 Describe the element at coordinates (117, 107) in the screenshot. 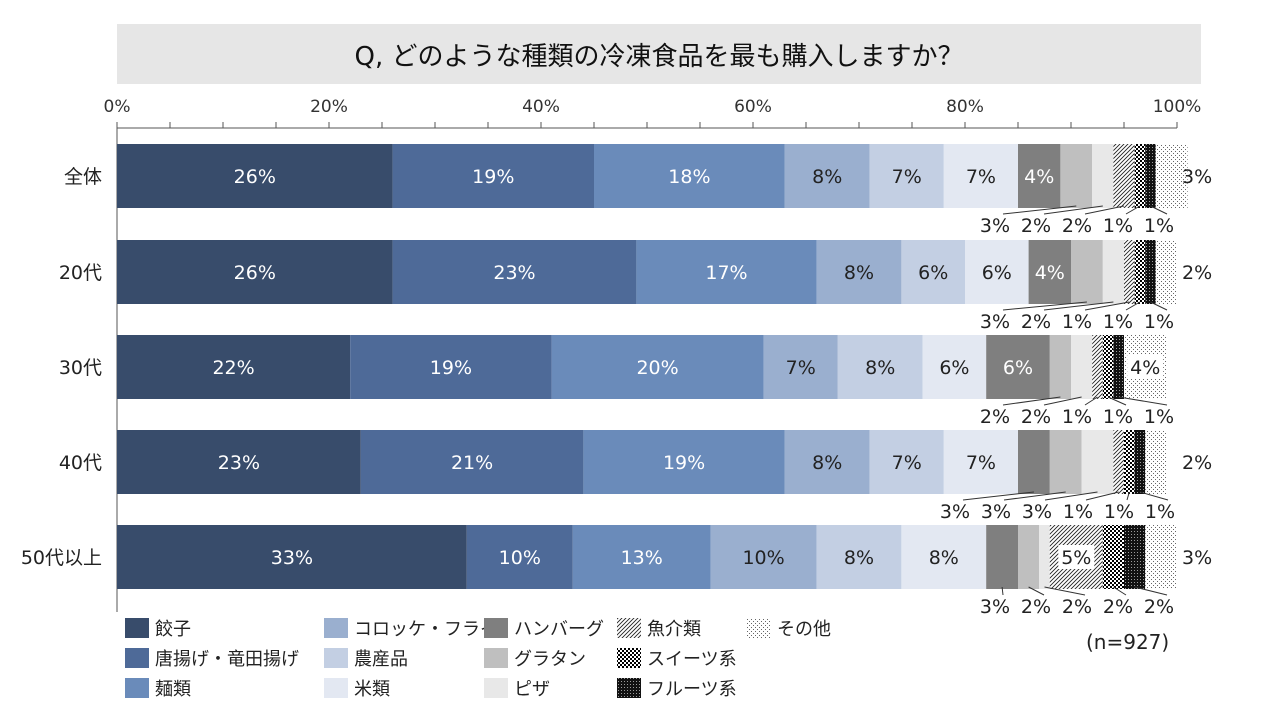

I see `x-tick-label: 0%` at that location.